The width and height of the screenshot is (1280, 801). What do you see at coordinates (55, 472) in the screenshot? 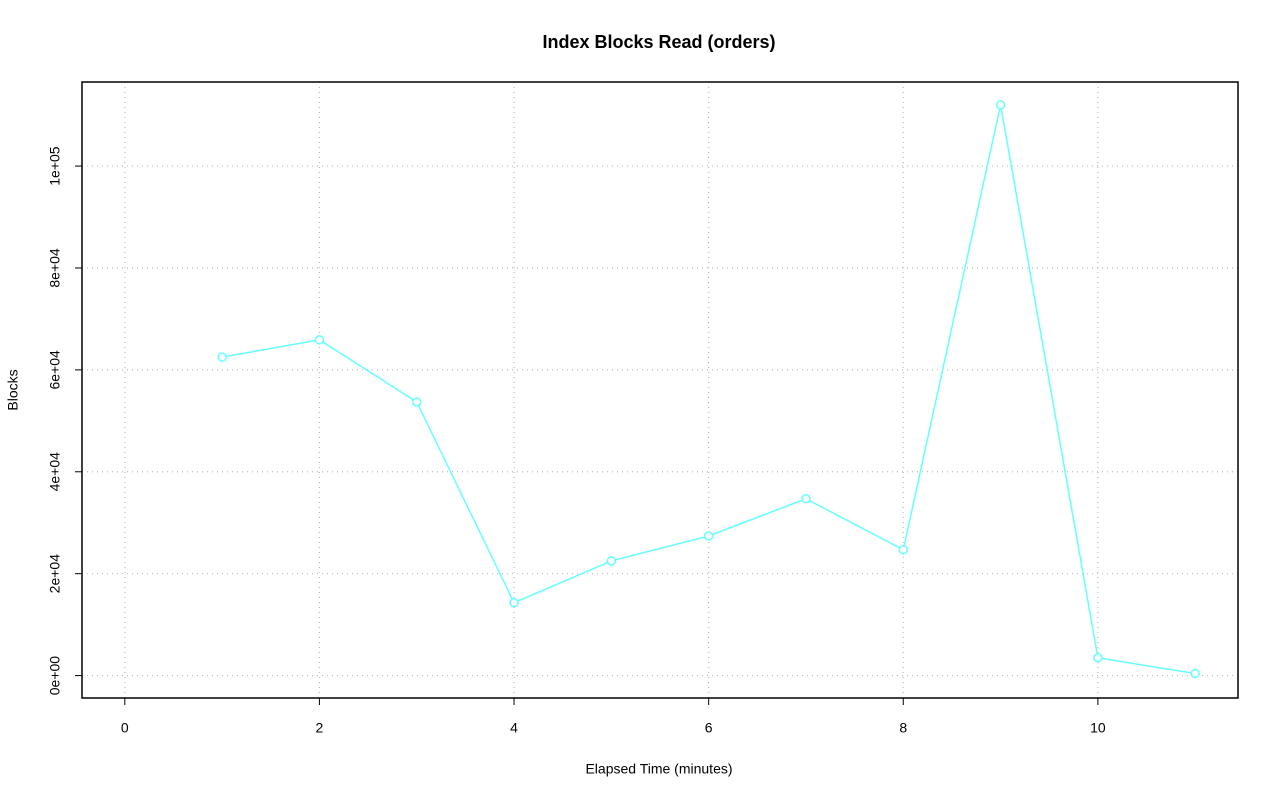
I see `y-tick-label: 4e+04` at bounding box center [55, 472].